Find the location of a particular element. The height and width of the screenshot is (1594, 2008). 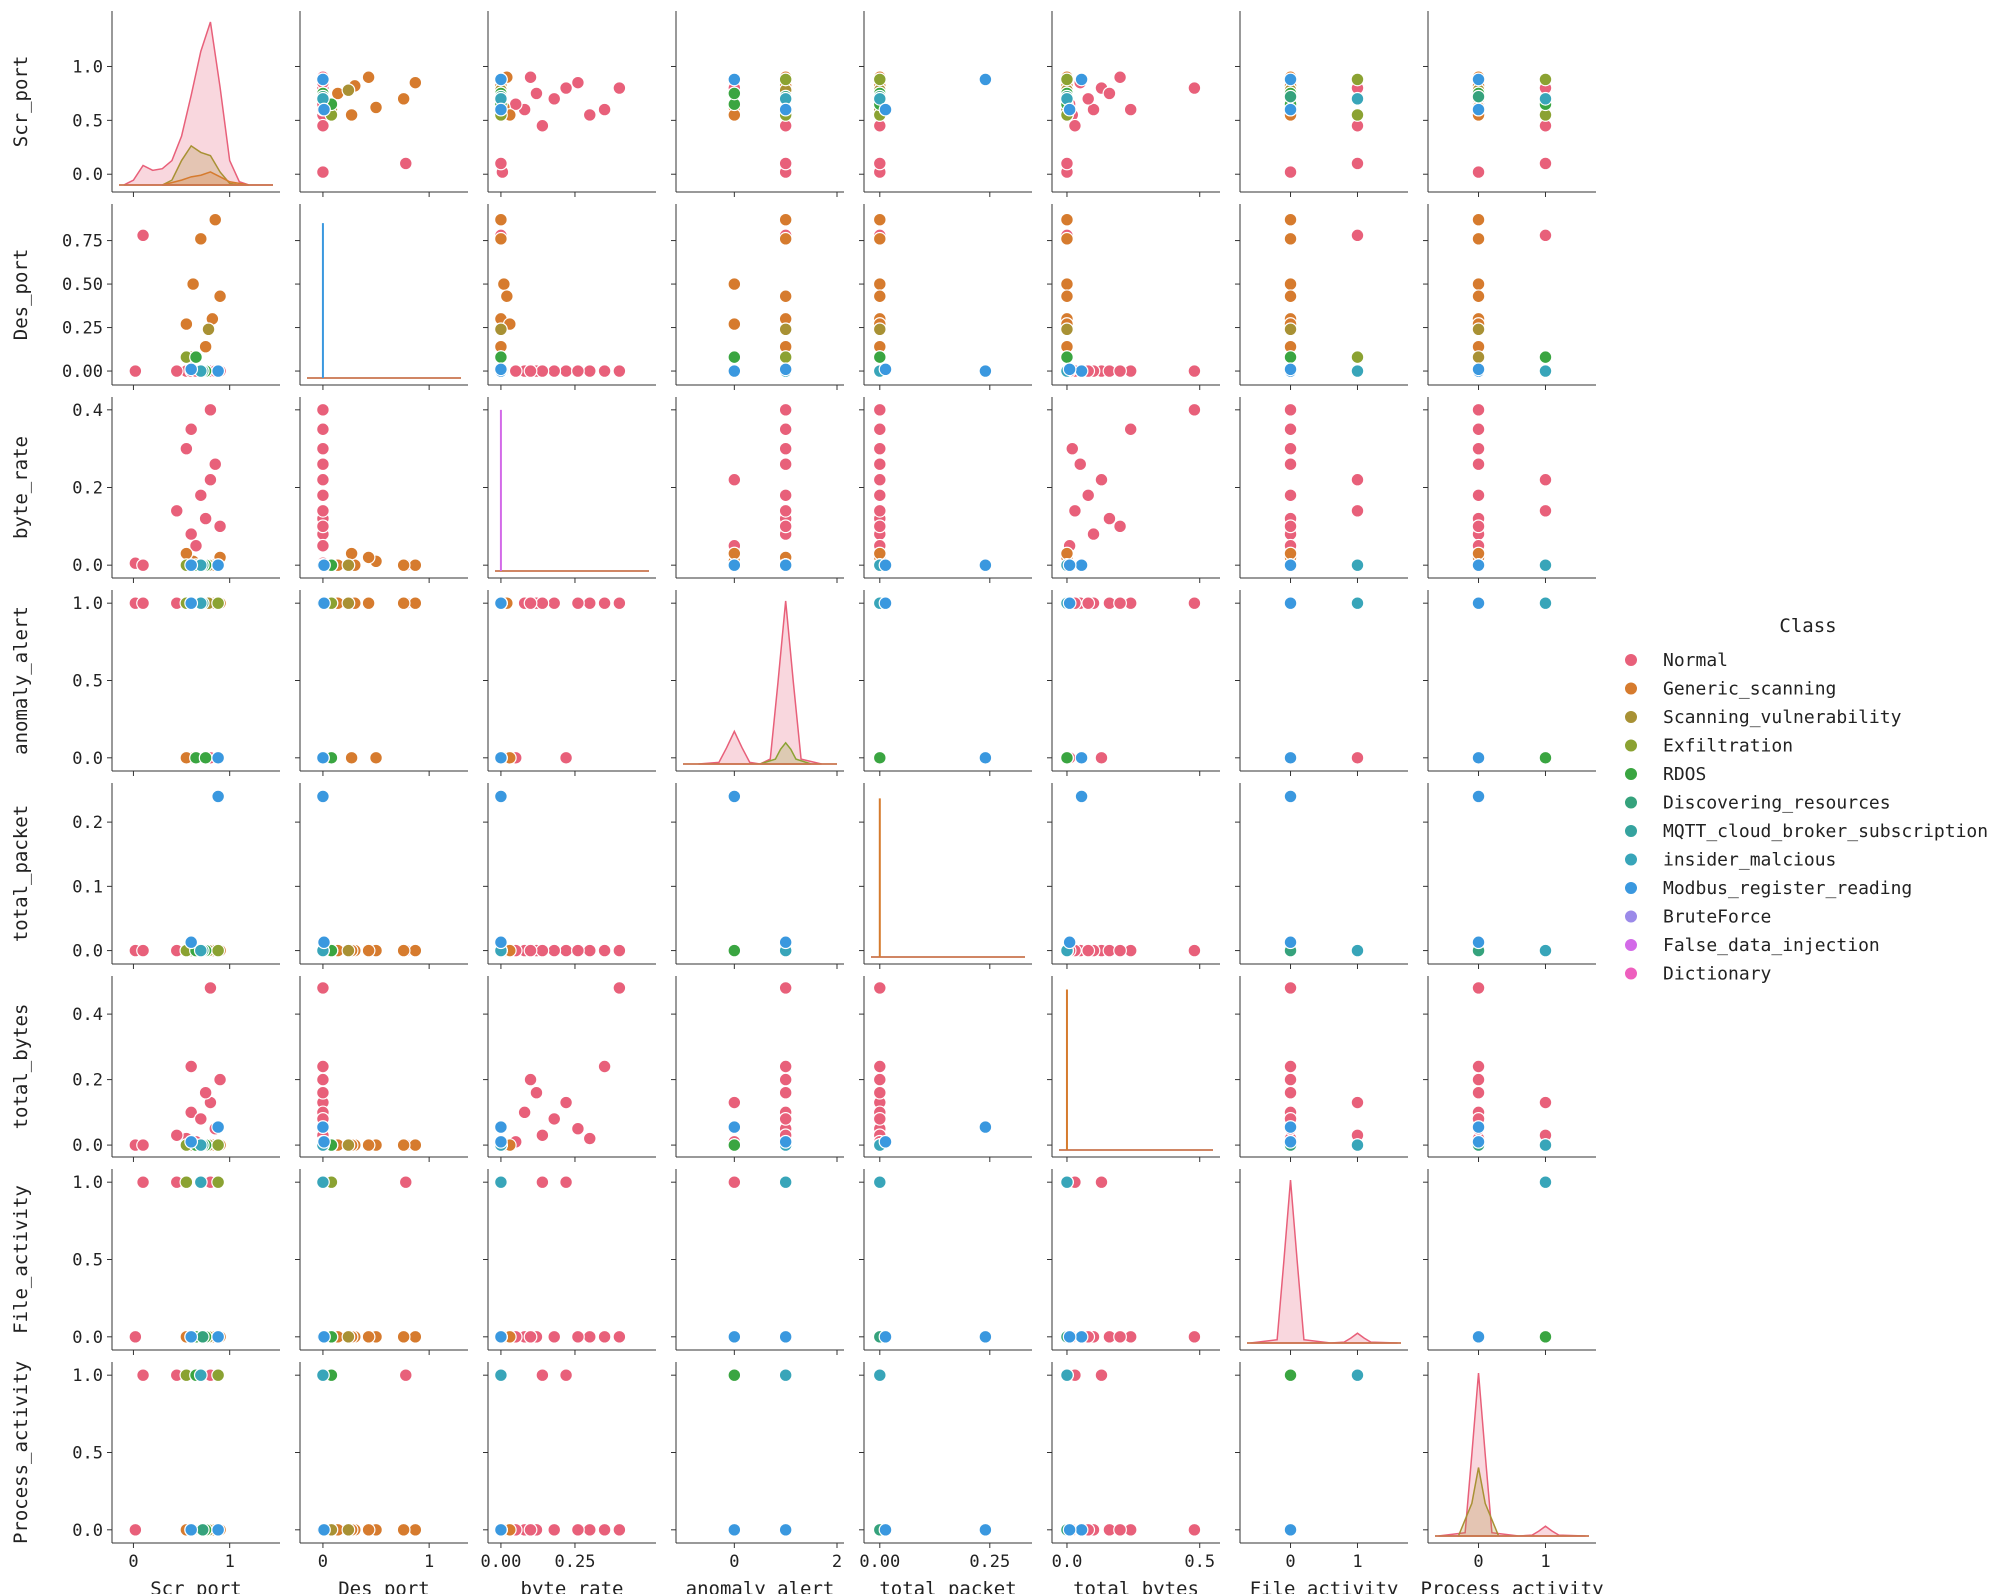

legend-marker-RDOS is located at coordinates (1631, 774).